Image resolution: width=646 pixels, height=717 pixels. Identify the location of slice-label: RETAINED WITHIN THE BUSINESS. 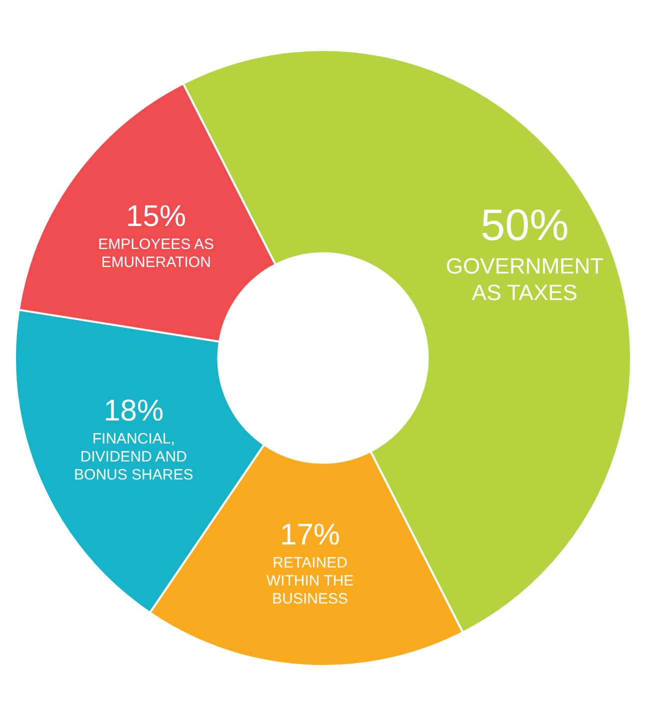
(310, 581).